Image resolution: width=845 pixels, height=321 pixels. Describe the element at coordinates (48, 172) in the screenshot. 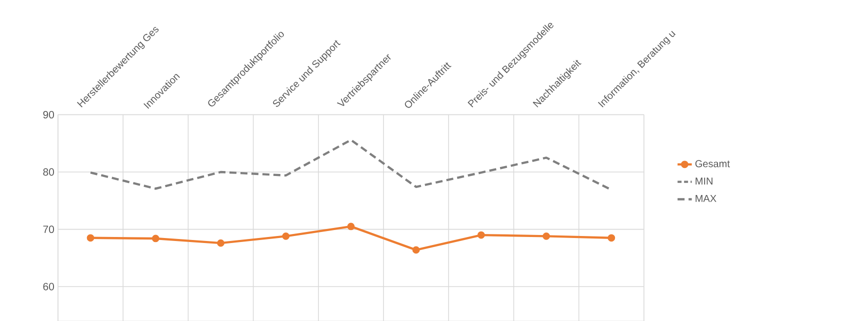

I see `y-tick-label: 80` at that location.